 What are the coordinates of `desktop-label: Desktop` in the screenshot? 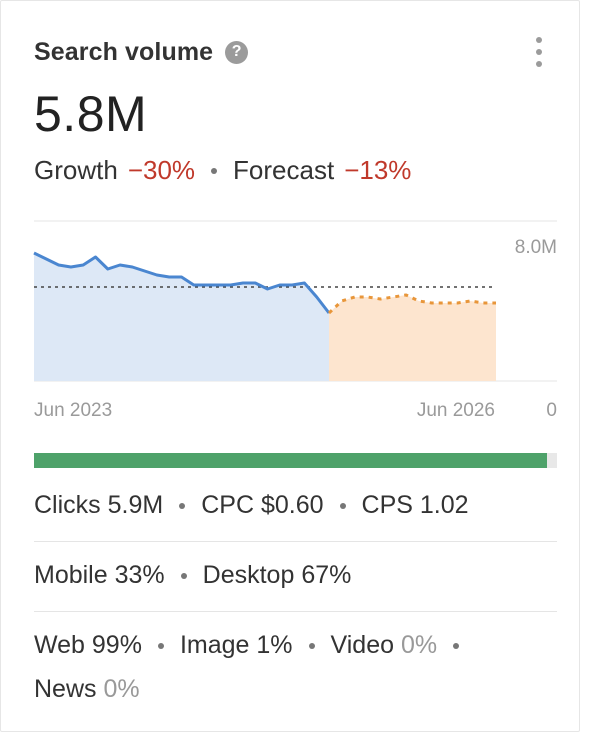 It's located at (248, 575).